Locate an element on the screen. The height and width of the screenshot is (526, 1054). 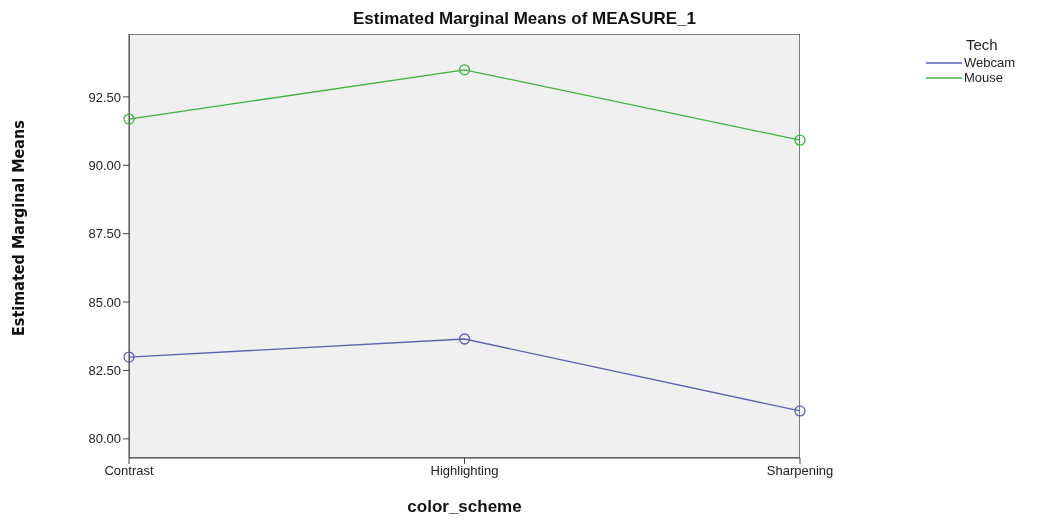
legend-title: Tech is located at coordinates (982, 44).